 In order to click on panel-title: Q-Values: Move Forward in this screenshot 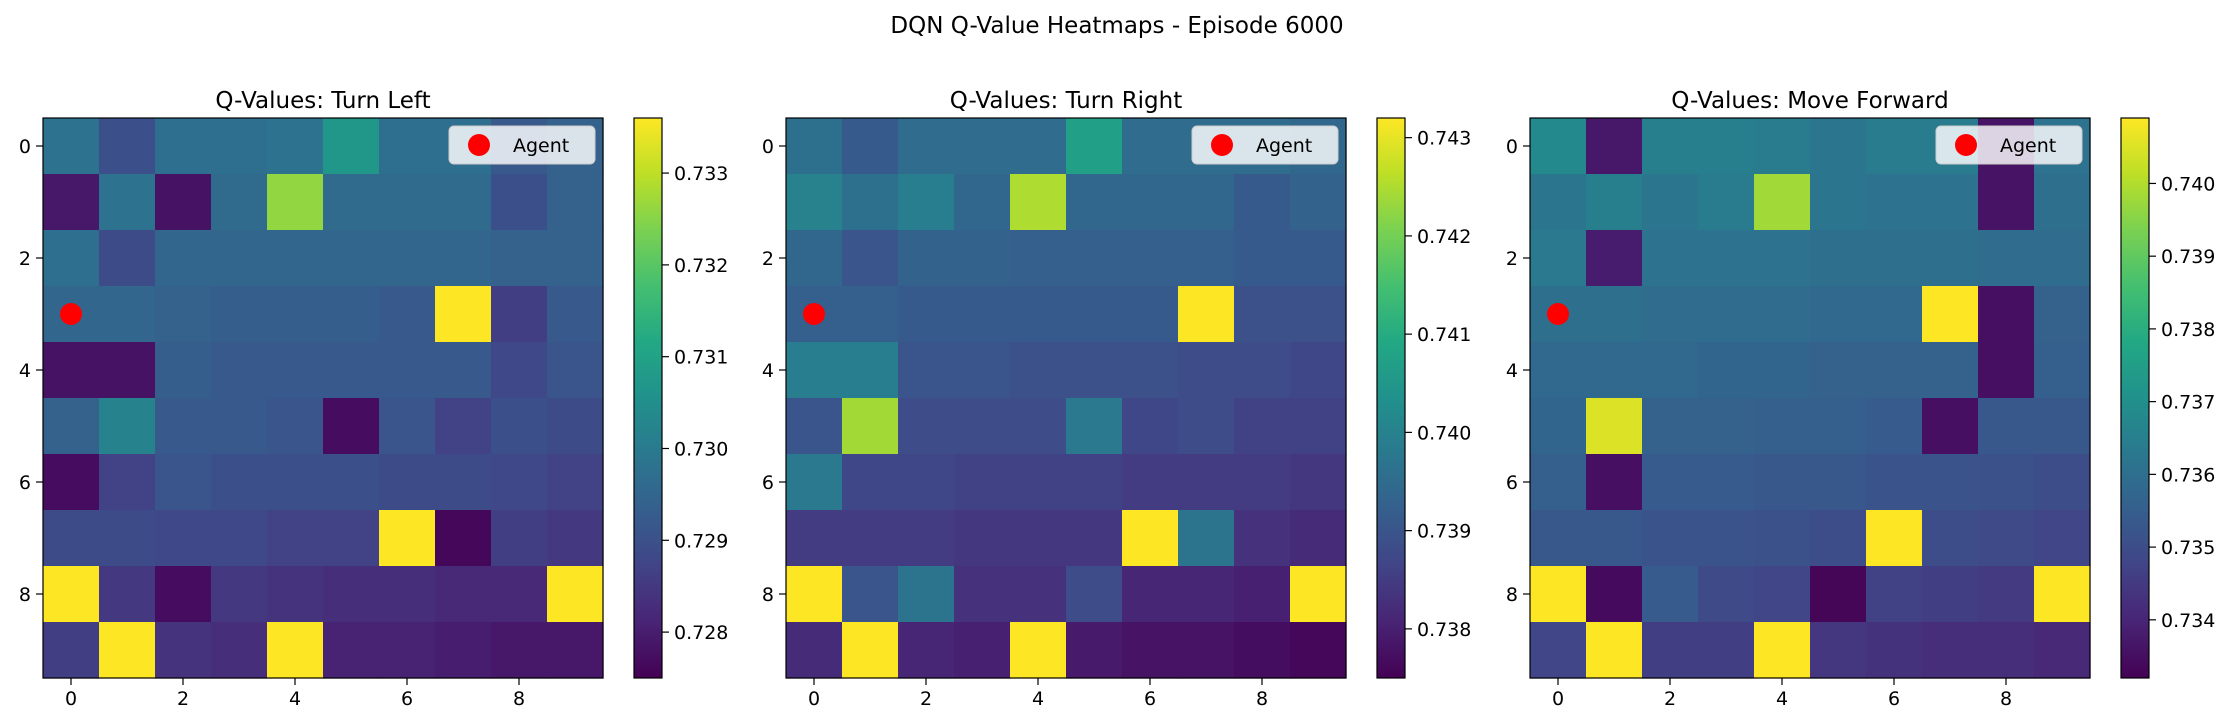, I will do `click(1809, 101)`.